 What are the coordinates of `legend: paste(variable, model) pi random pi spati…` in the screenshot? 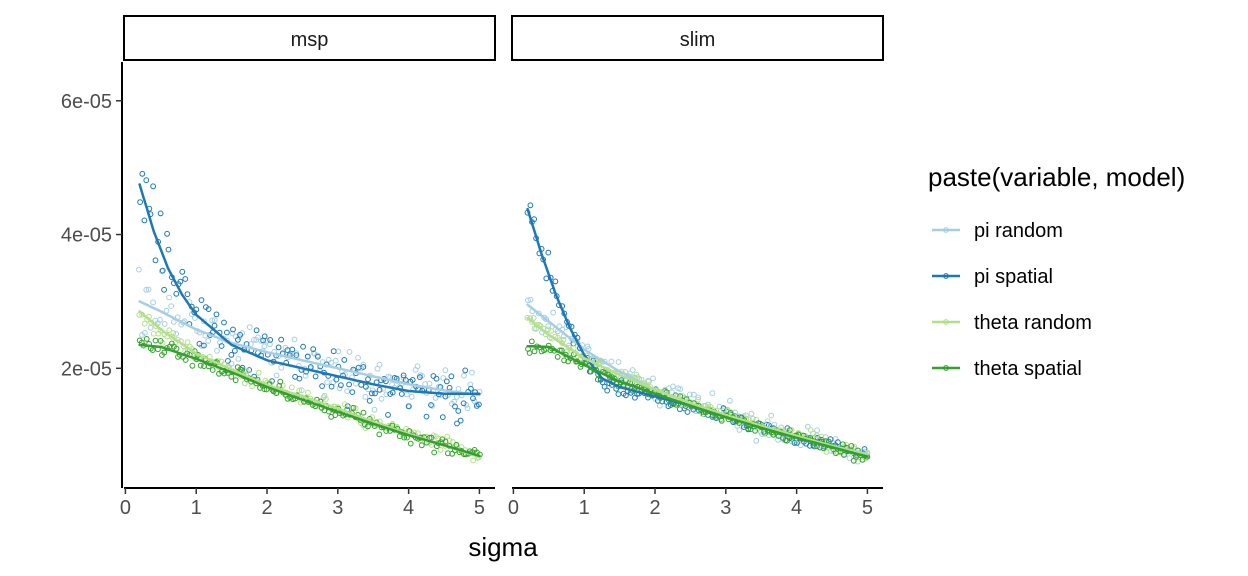 It's located at (1056, 271).